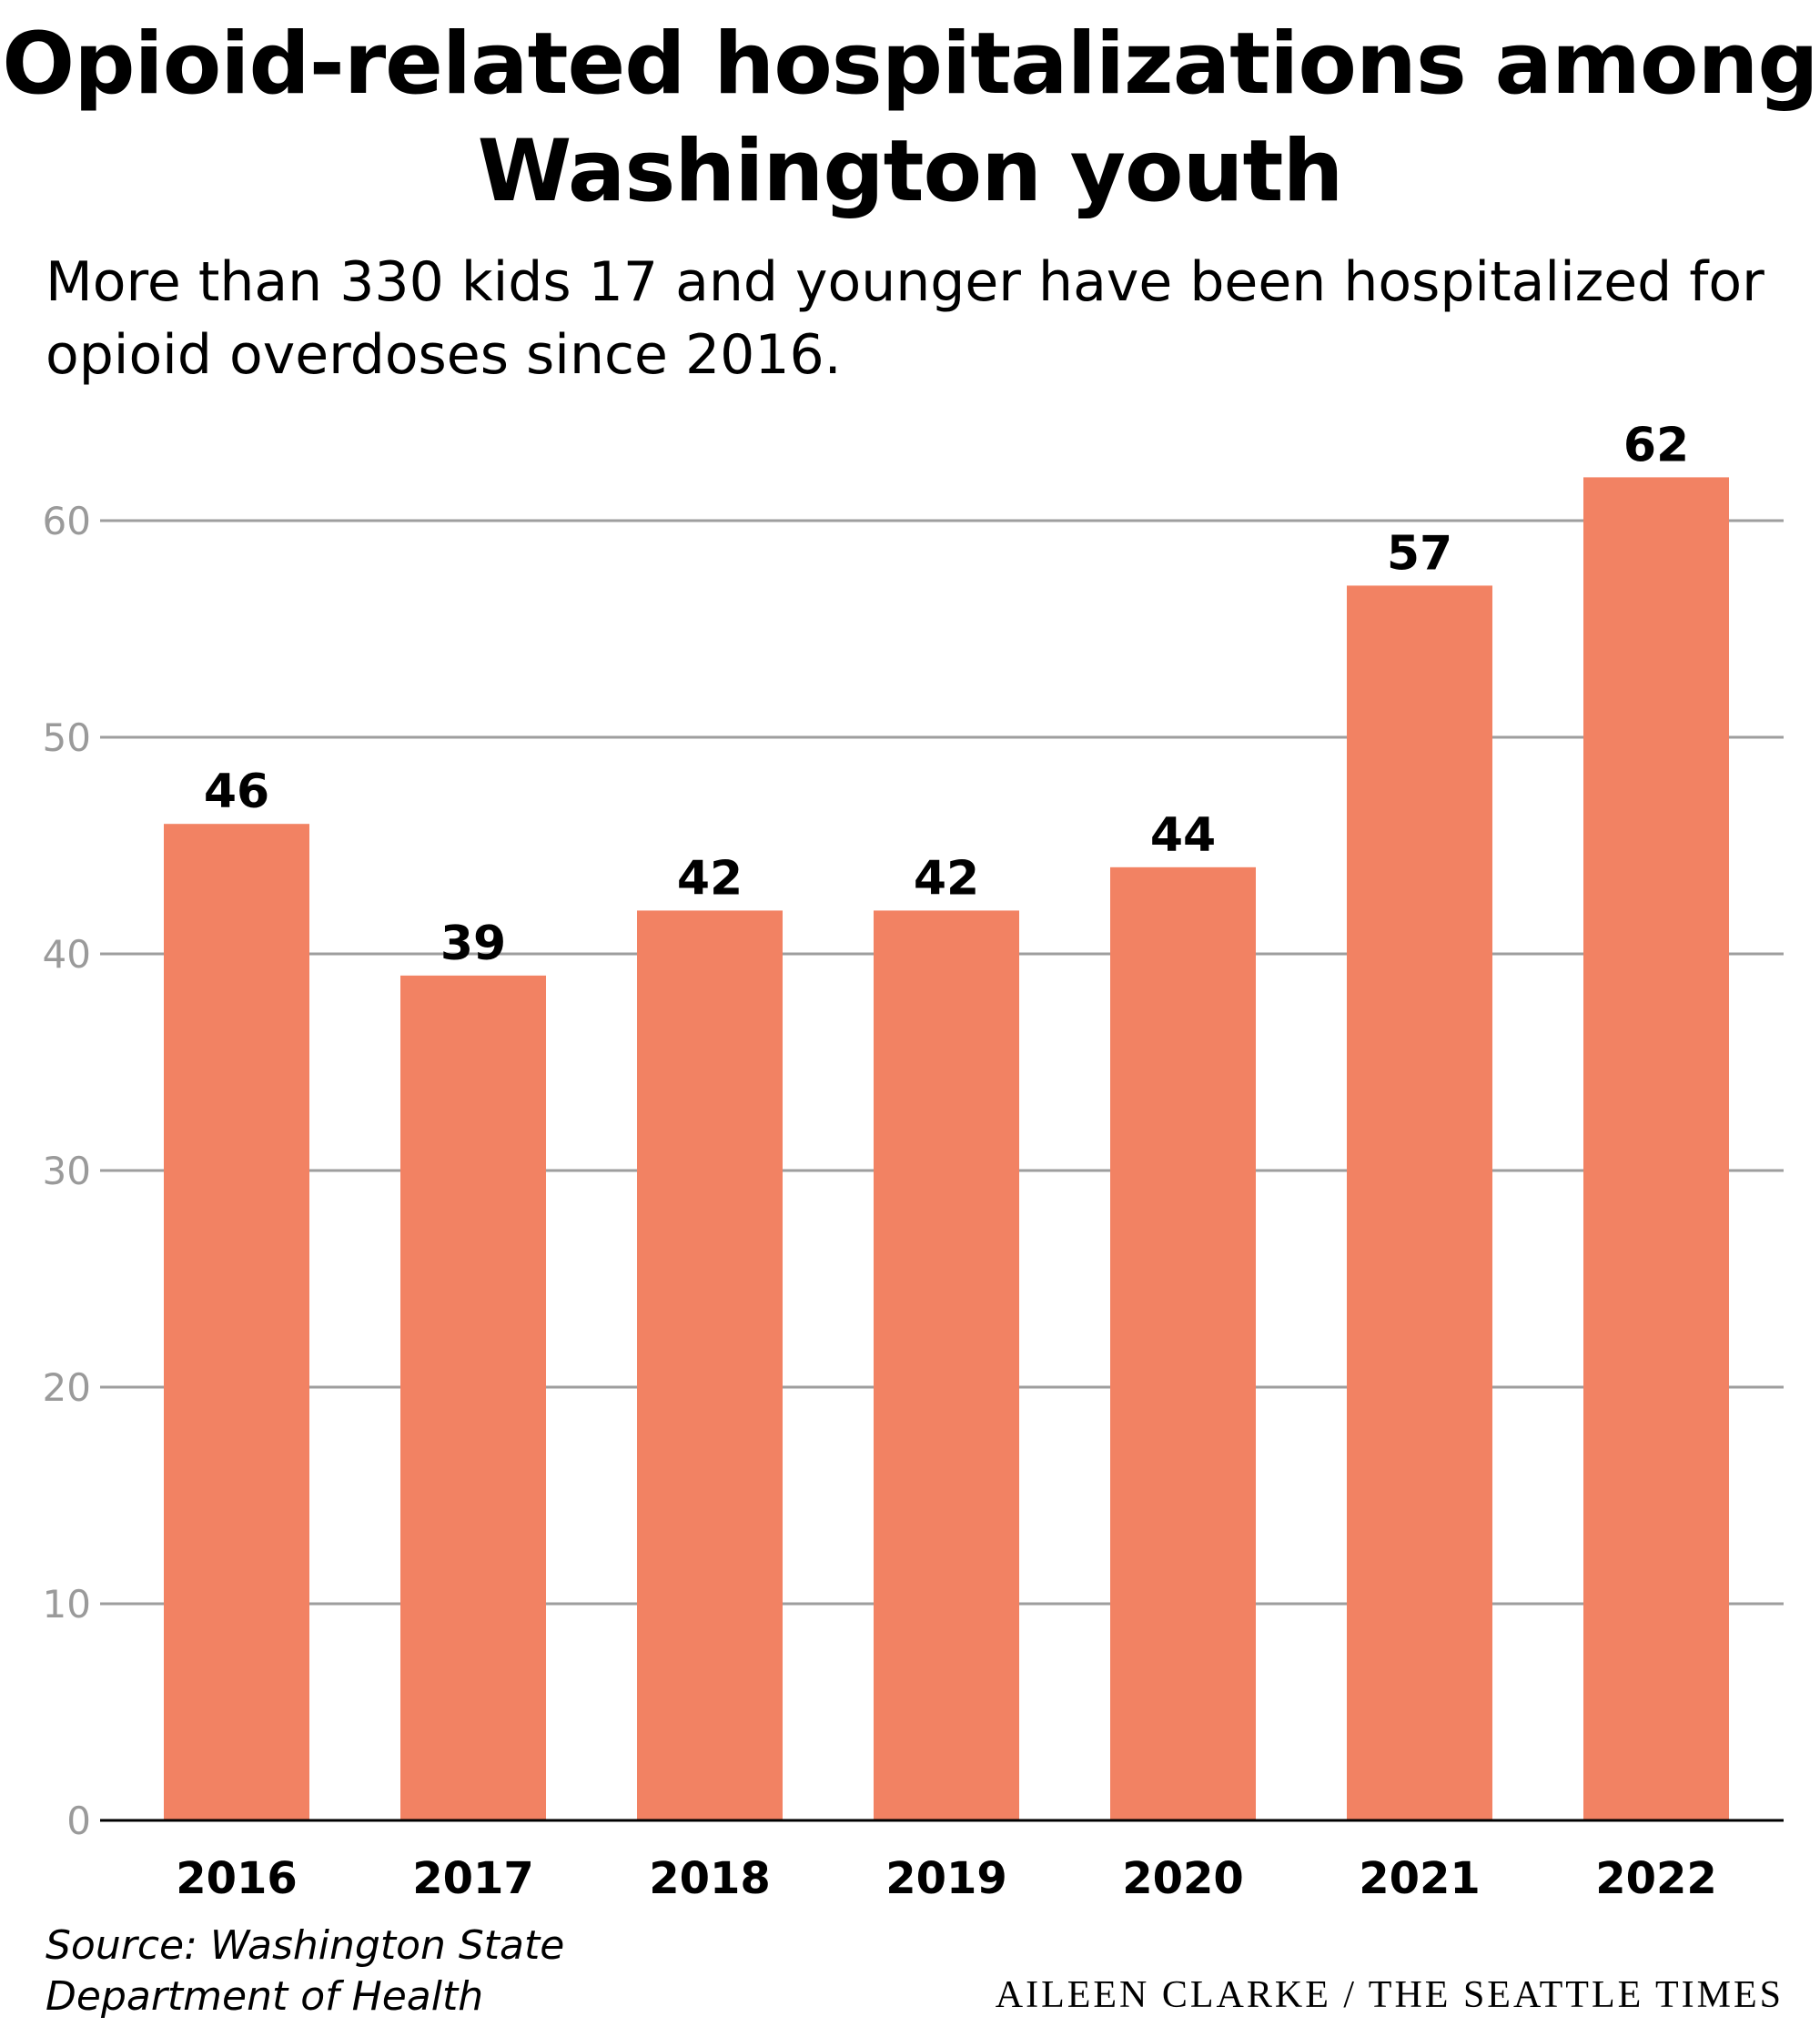 The image size is (1820, 2027). What do you see at coordinates (237, 792) in the screenshot?
I see `data-label-2016: 46` at bounding box center [237, 792].